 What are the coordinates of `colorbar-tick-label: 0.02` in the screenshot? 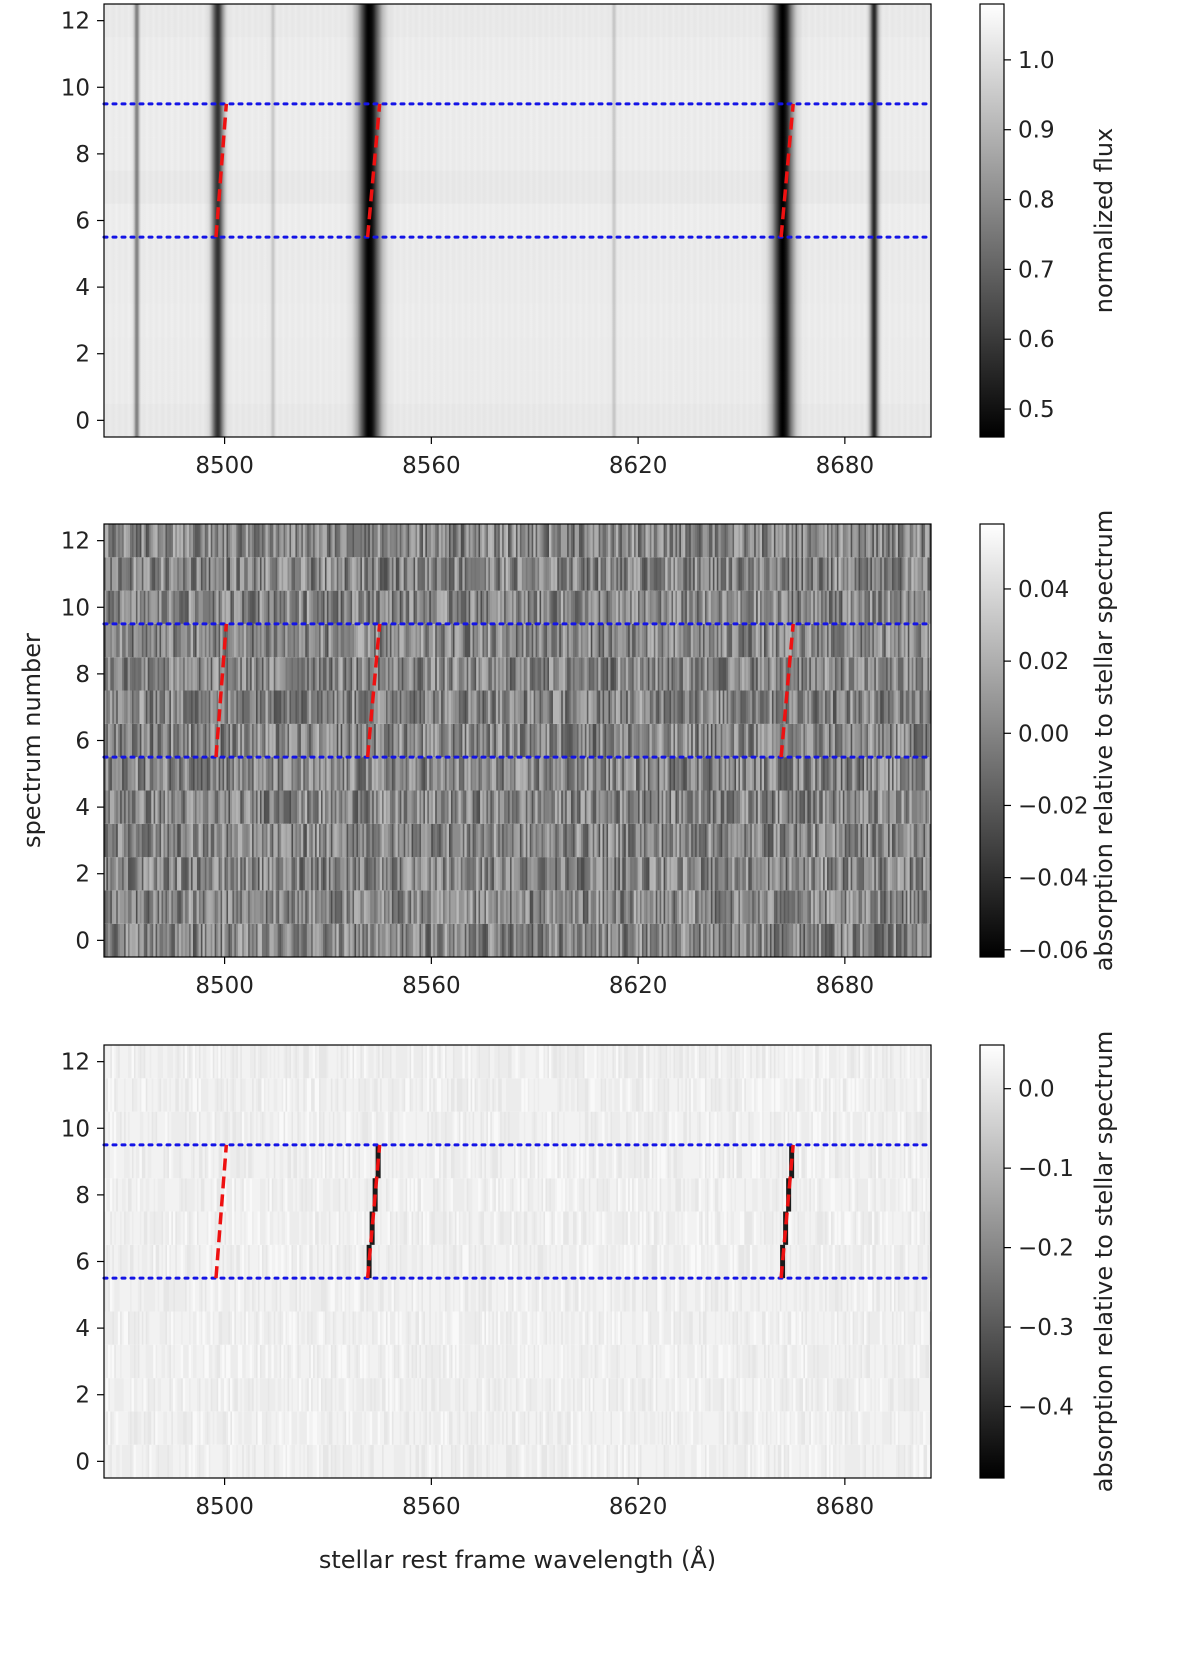 It's located at (1043, 662).